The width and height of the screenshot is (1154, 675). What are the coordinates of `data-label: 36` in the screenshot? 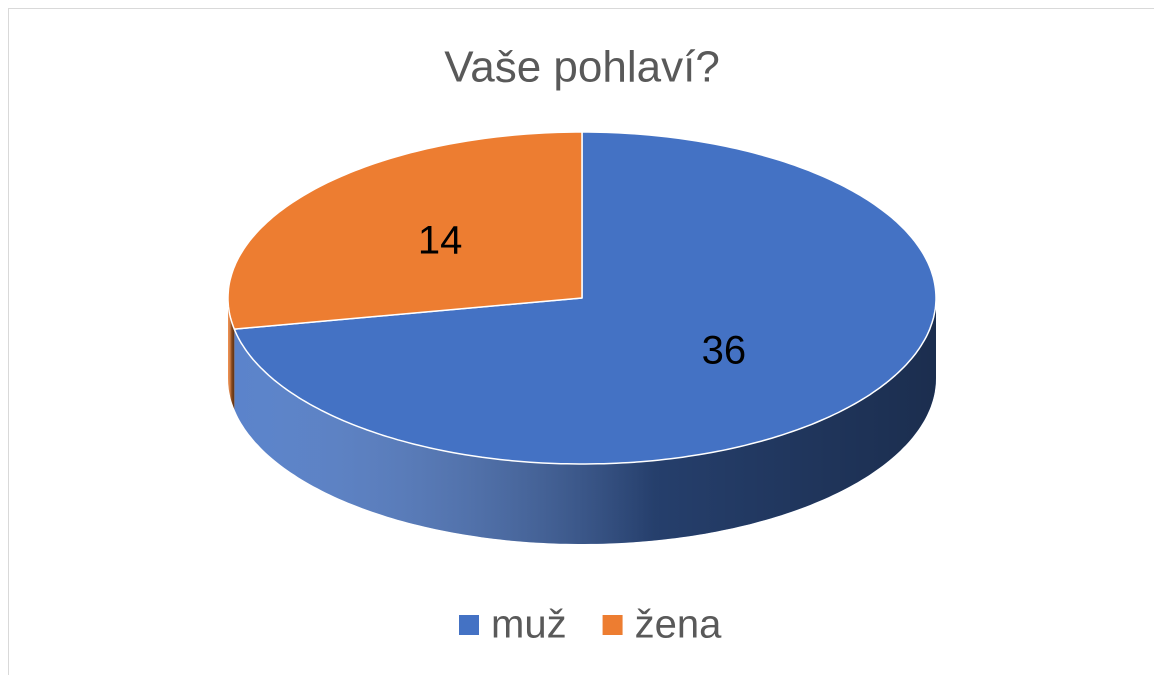 It's located at (724, 351).